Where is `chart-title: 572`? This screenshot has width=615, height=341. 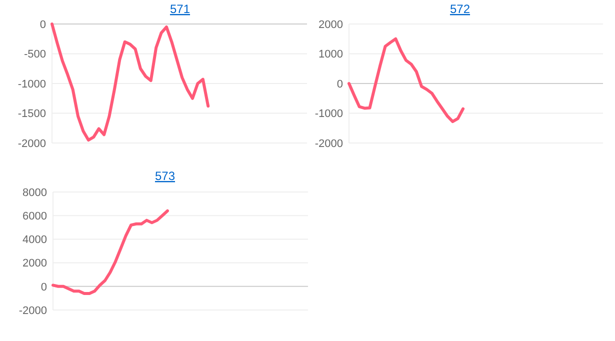
chart-title: 572 is located at coordinates (460, 9).